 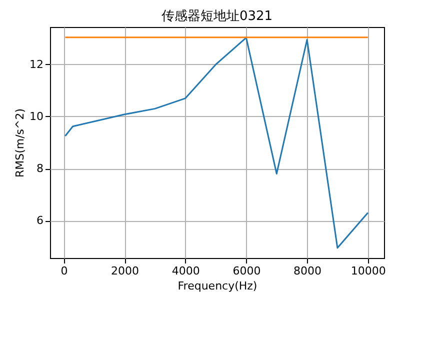 I want to click on y-tick-label: 8, so click(x=40, y=169).